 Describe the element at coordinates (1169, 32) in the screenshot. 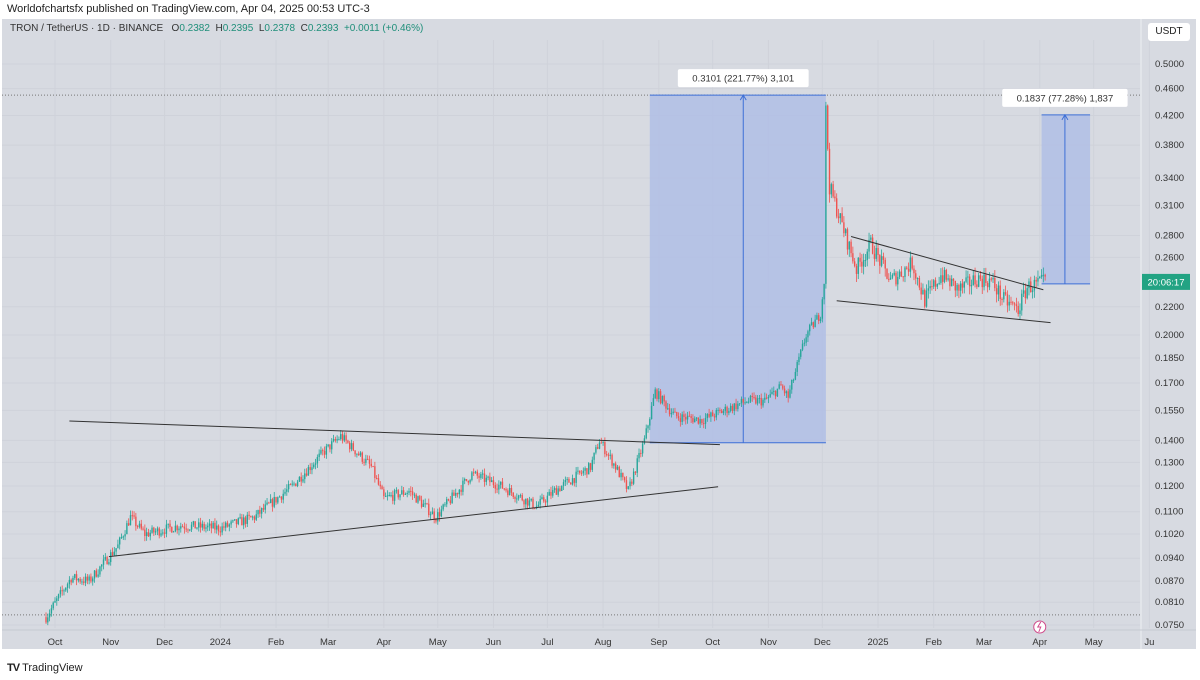

I see `currency-unit-button: USDT` at that location.